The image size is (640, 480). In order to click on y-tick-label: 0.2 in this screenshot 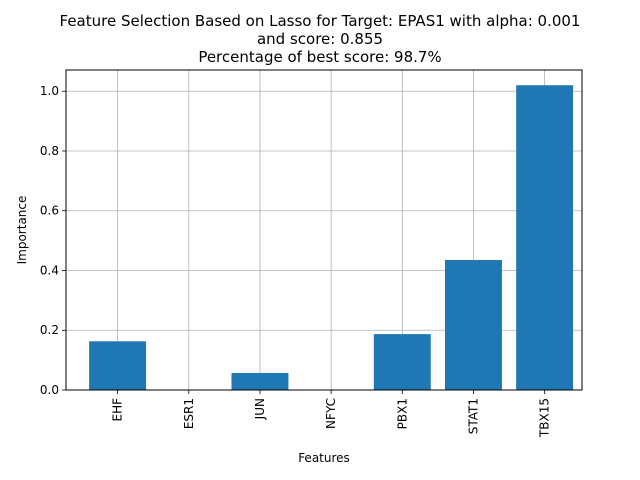, I will do `click(49, 330)`.